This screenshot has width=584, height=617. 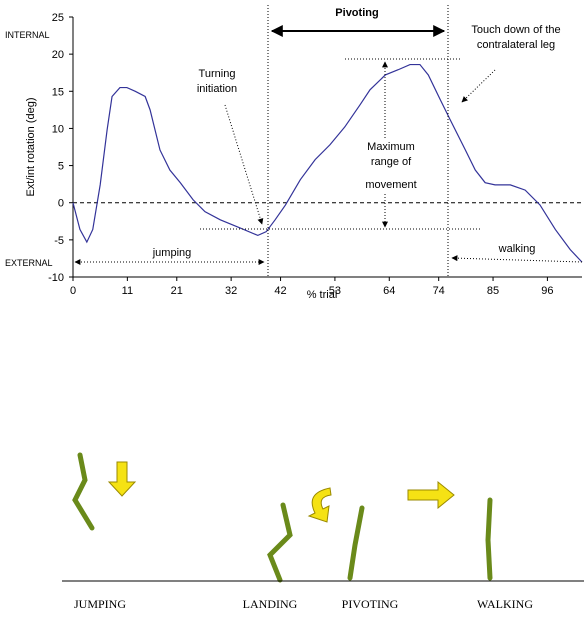 What do you see at coordinates (58, 92) in the screenshot?
I see `y-tick-label: 15` at bounding box center [58, 92].